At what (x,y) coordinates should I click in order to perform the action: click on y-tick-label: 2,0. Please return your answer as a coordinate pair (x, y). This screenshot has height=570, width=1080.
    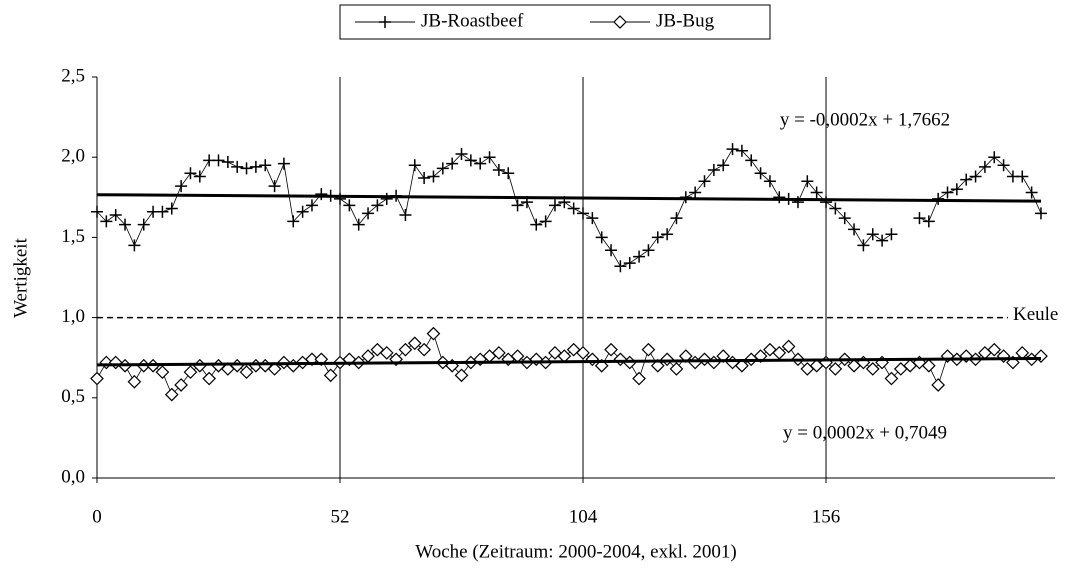
    Looking at the image, I should click on (73, 156).